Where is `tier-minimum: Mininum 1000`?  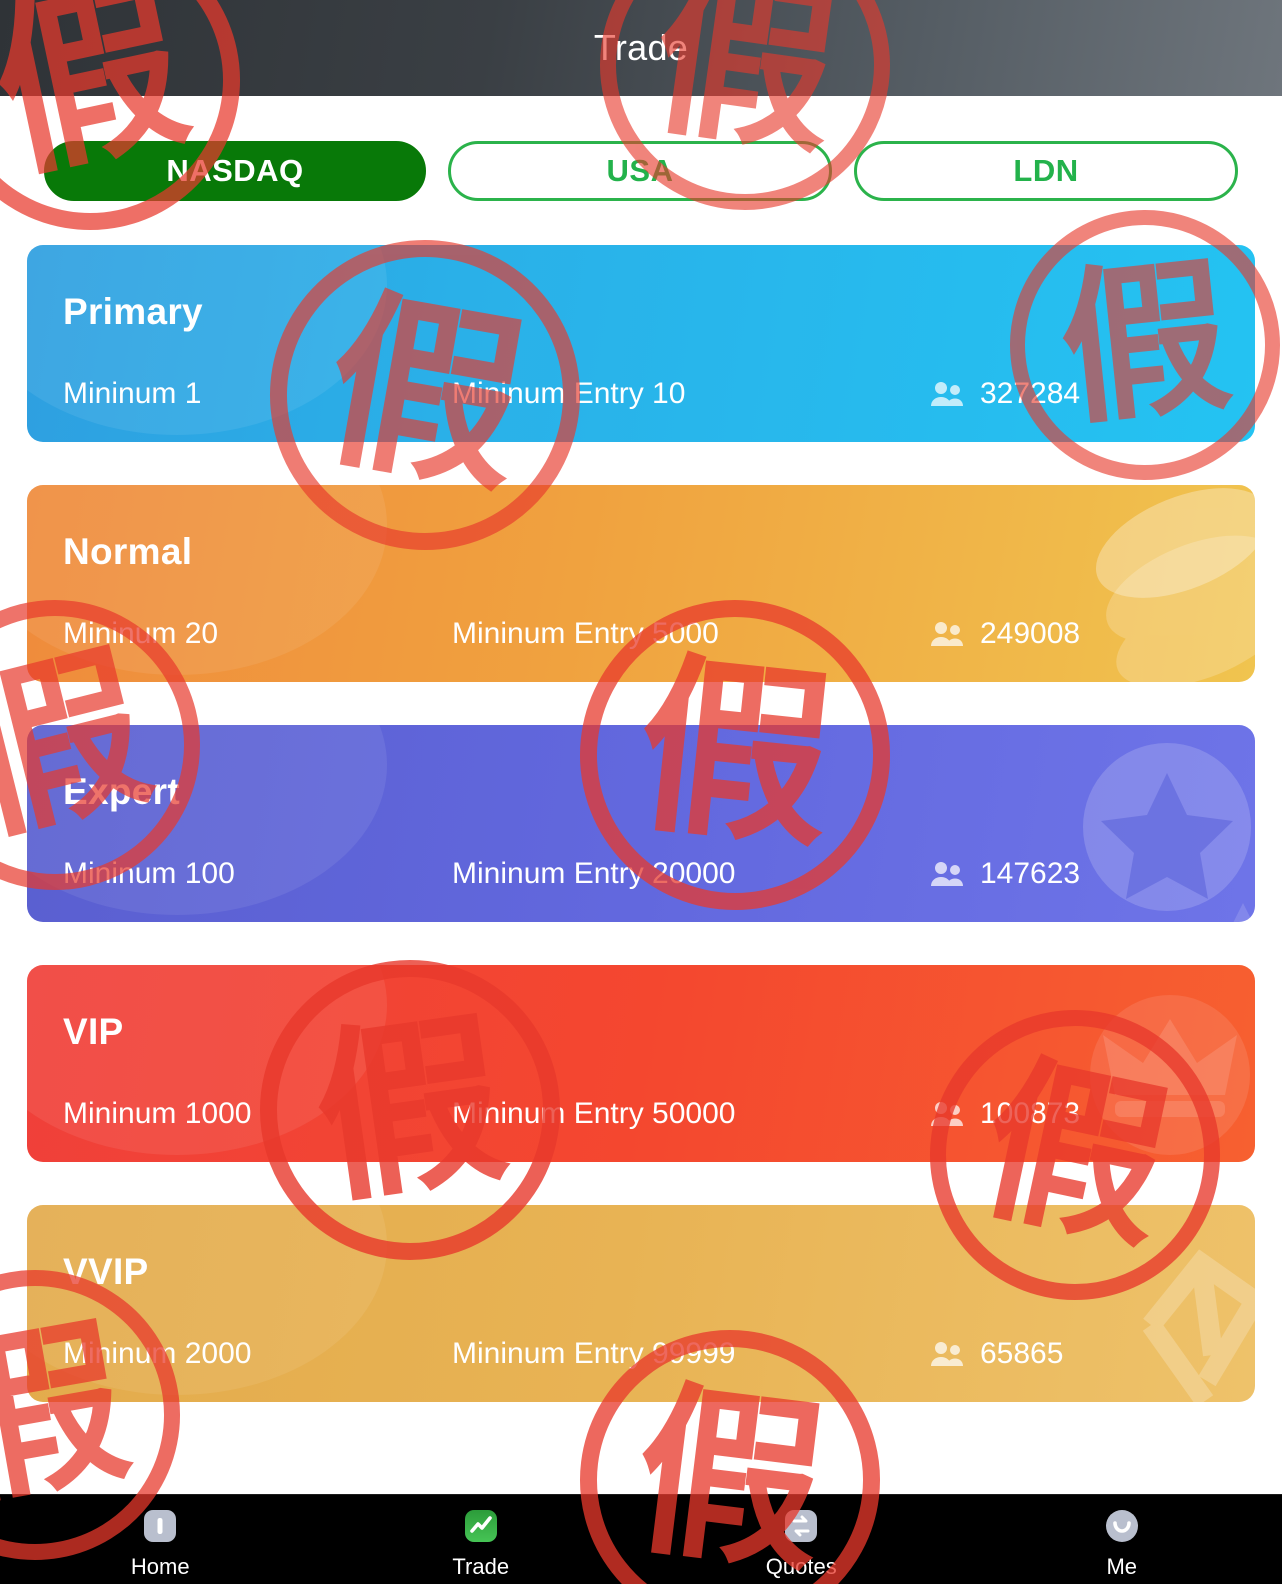
tier-minimum: Mininum 1000 is located at coordinates (157, 1113).